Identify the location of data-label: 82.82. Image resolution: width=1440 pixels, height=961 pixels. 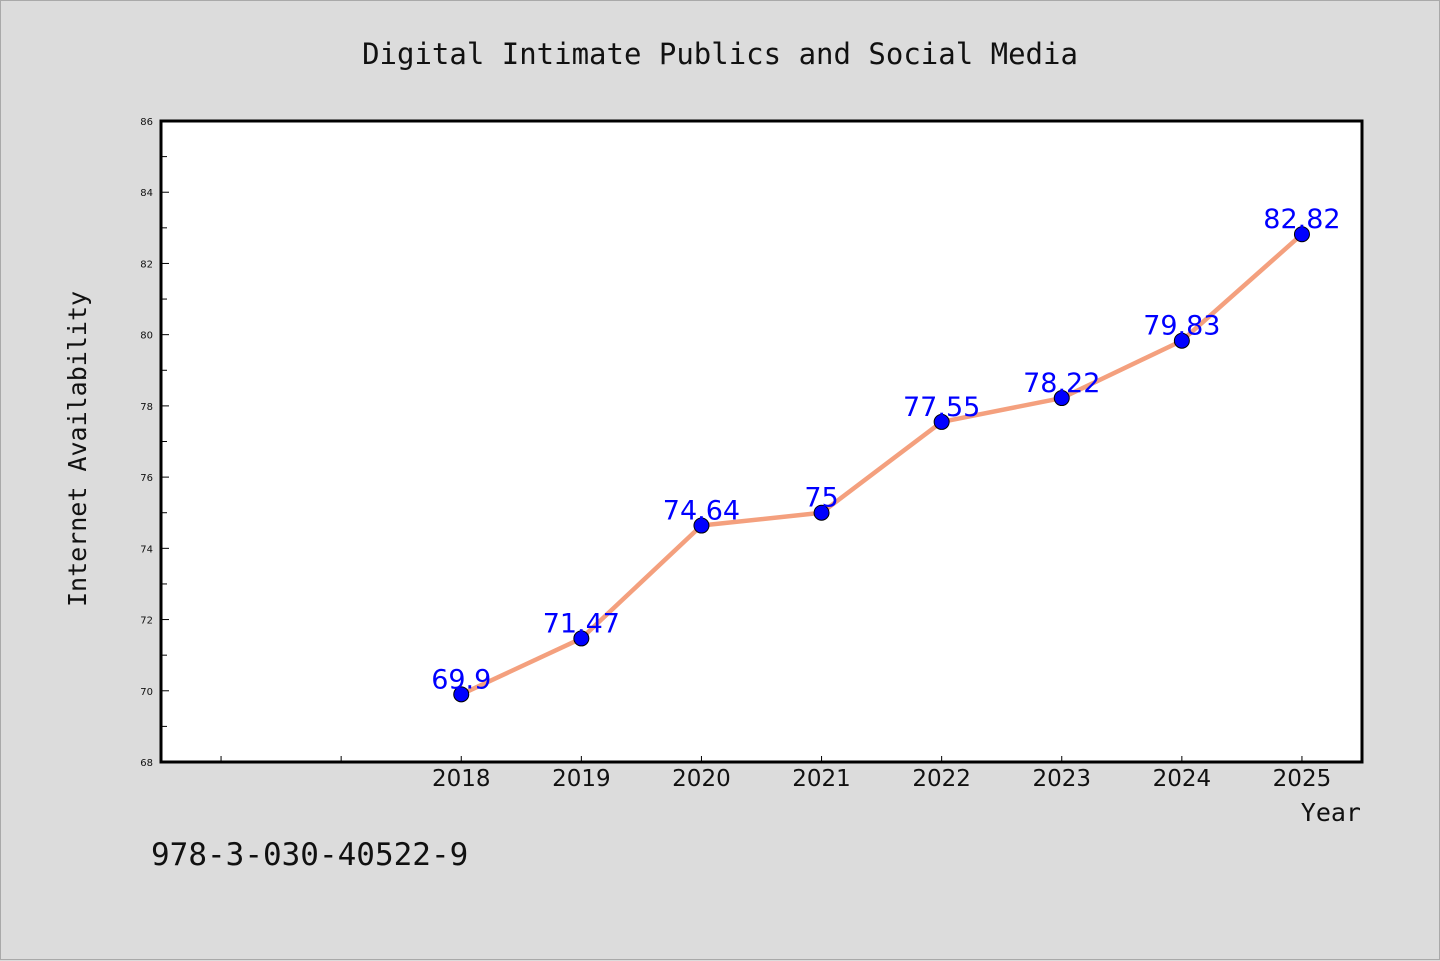
(1301, 219).